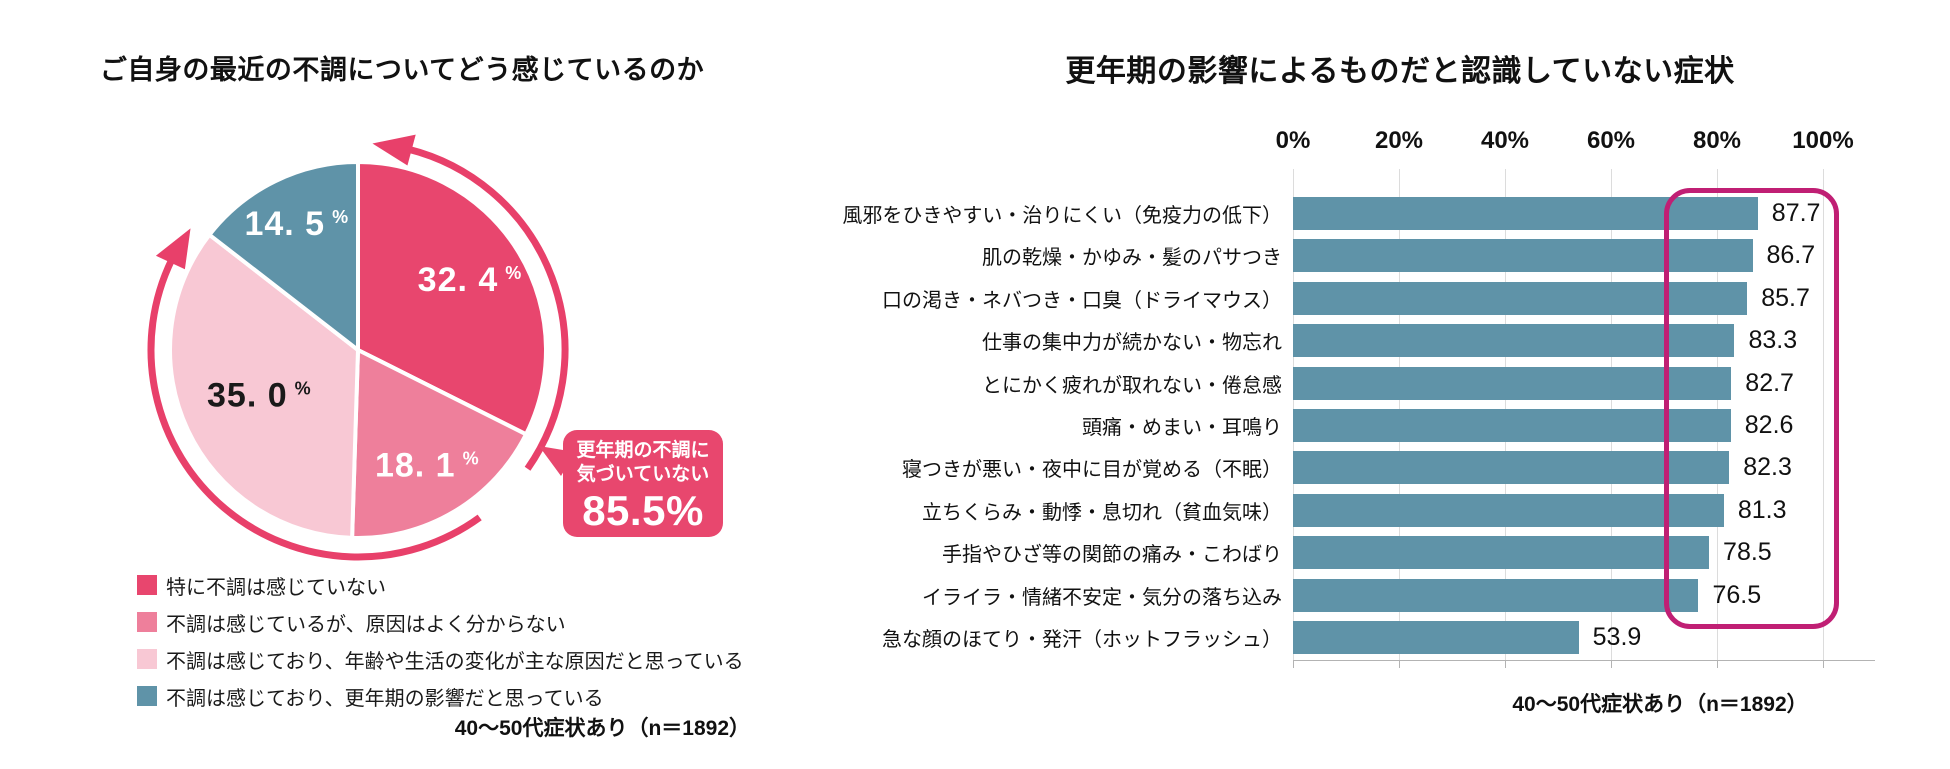 This screenshot has width=1950, height=769. I want to click on bar-value-label: 82.7, so click(1769, 382).